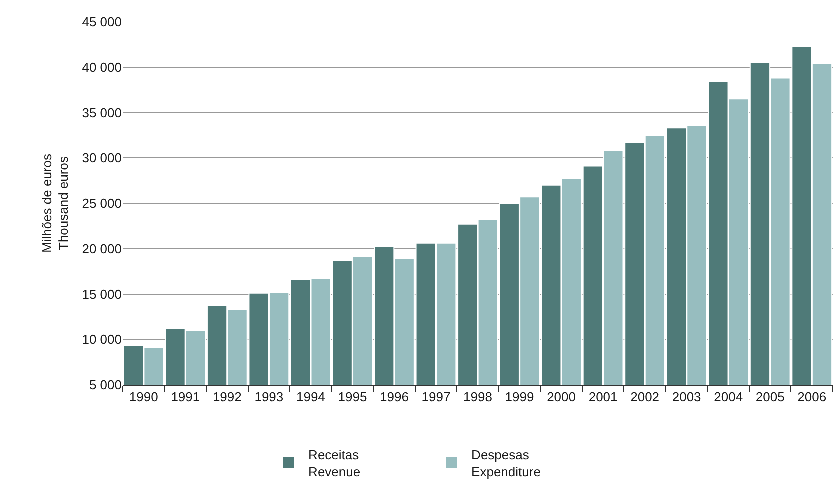 The width and height of the screenshot is (837, 491). What do you see at coordinates (311, 397) in the screenshot?
I see `x-tick-label: 1994` at bounding box center [311, 397].